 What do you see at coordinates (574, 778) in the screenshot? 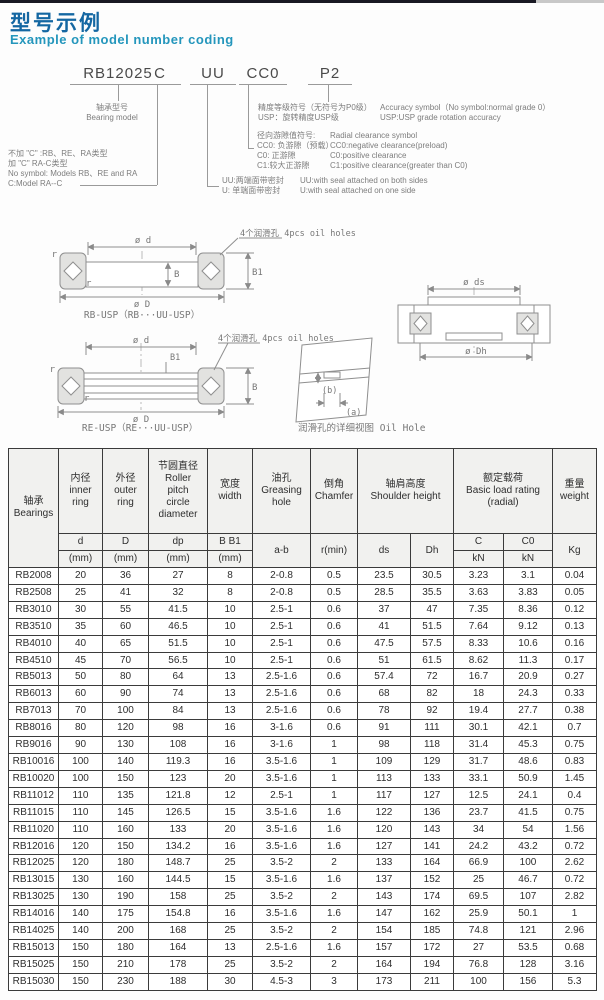
I see `table-cell: 1.45` at bounding box center [574, 778].